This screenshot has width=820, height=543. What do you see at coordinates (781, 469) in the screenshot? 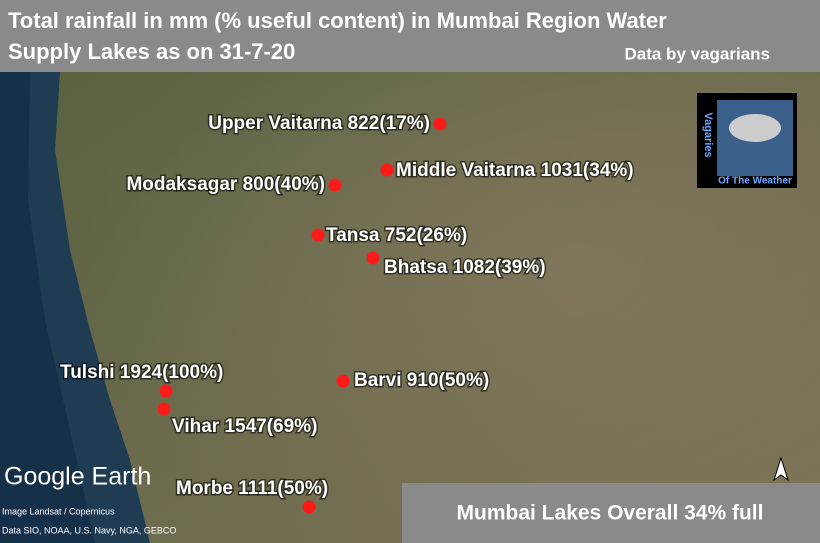
I see `north-arrow` at bounding box center [781, 469].